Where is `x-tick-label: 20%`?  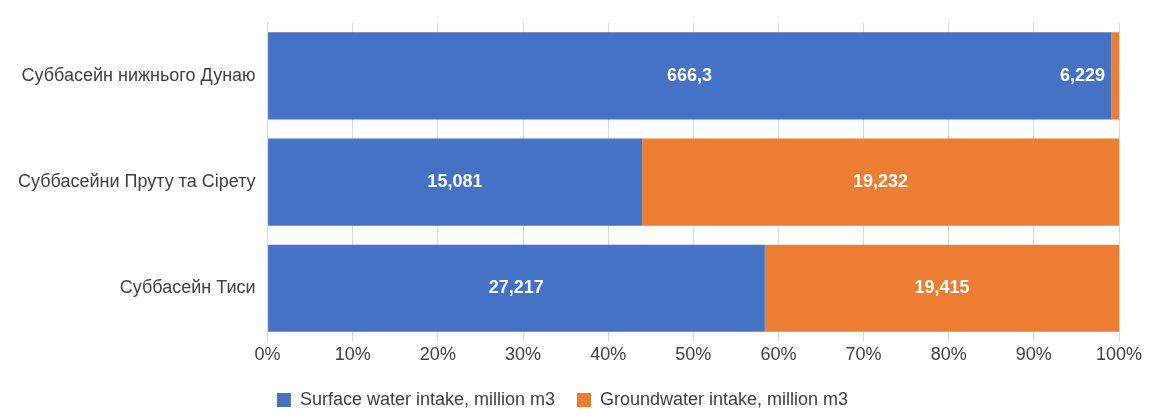 x-tick-label: 20% is located at coordinates (437, 354).